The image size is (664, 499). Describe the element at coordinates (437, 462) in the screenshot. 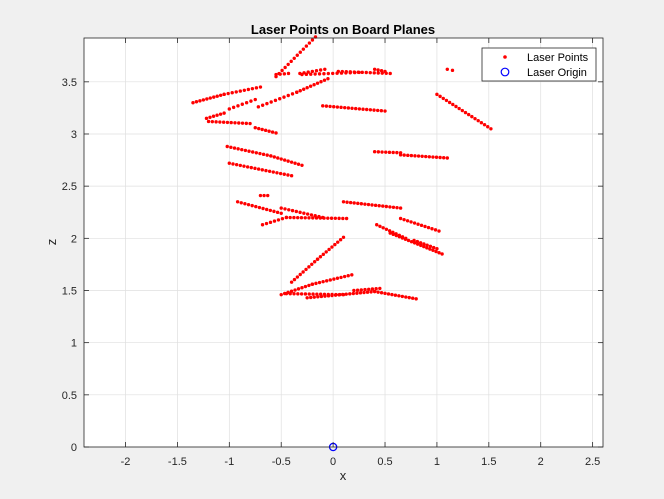

I see `x-tick-label: 1` at that location.